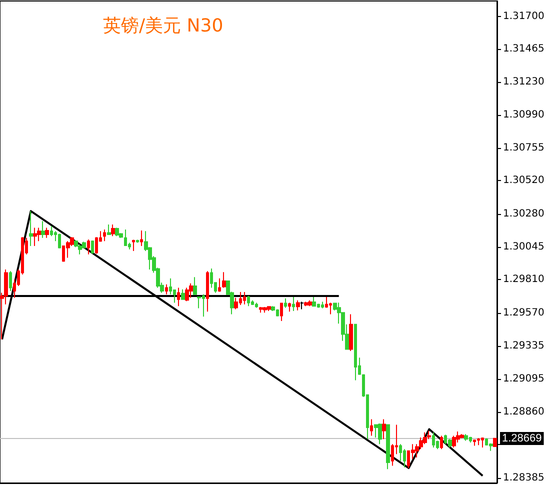 Image resolution: width=548 pixels, height=485 pixels. I want to click on y-tick-label: 1.31700, so click(523, 16).